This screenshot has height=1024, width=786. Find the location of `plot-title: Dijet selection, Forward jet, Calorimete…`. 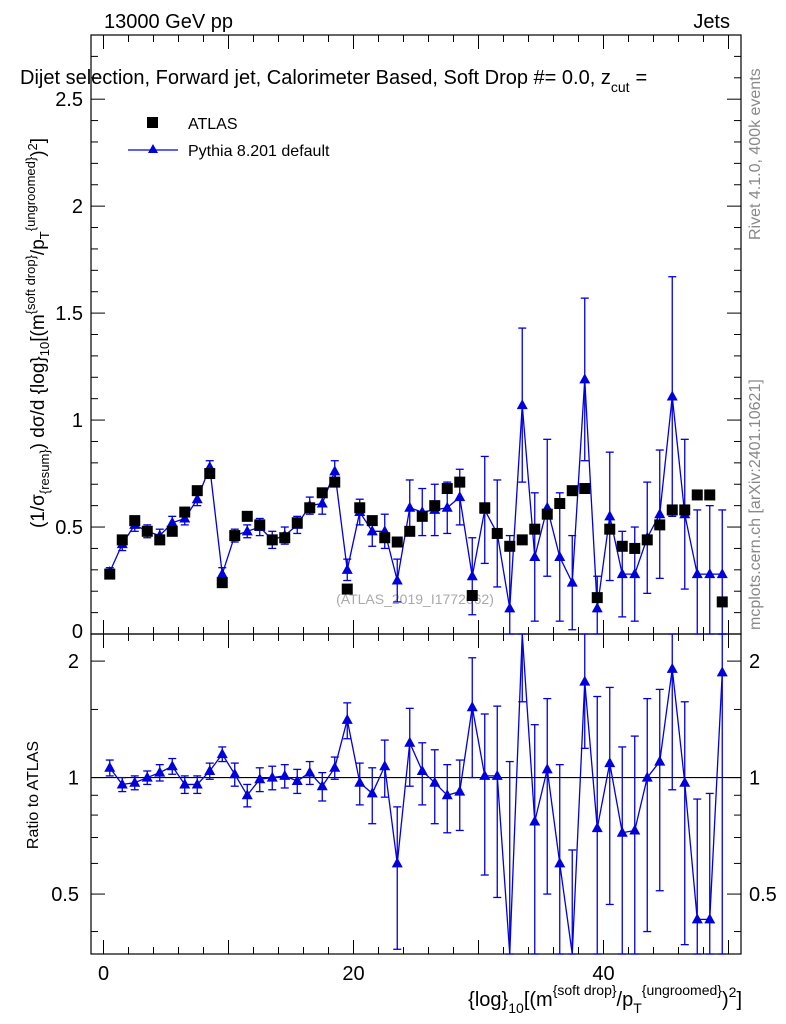

plot-title: Dijet selection, Forward jet, Calorimete… is located at coordinates (333, 81).